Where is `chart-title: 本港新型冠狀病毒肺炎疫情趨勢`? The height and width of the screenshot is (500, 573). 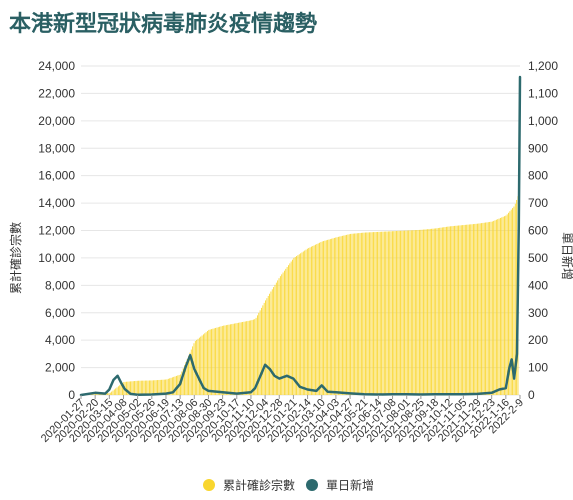
chart-title: 本港新型冠狀病毒肺炎疫情趨勢 is located at coordinates (163, 24).